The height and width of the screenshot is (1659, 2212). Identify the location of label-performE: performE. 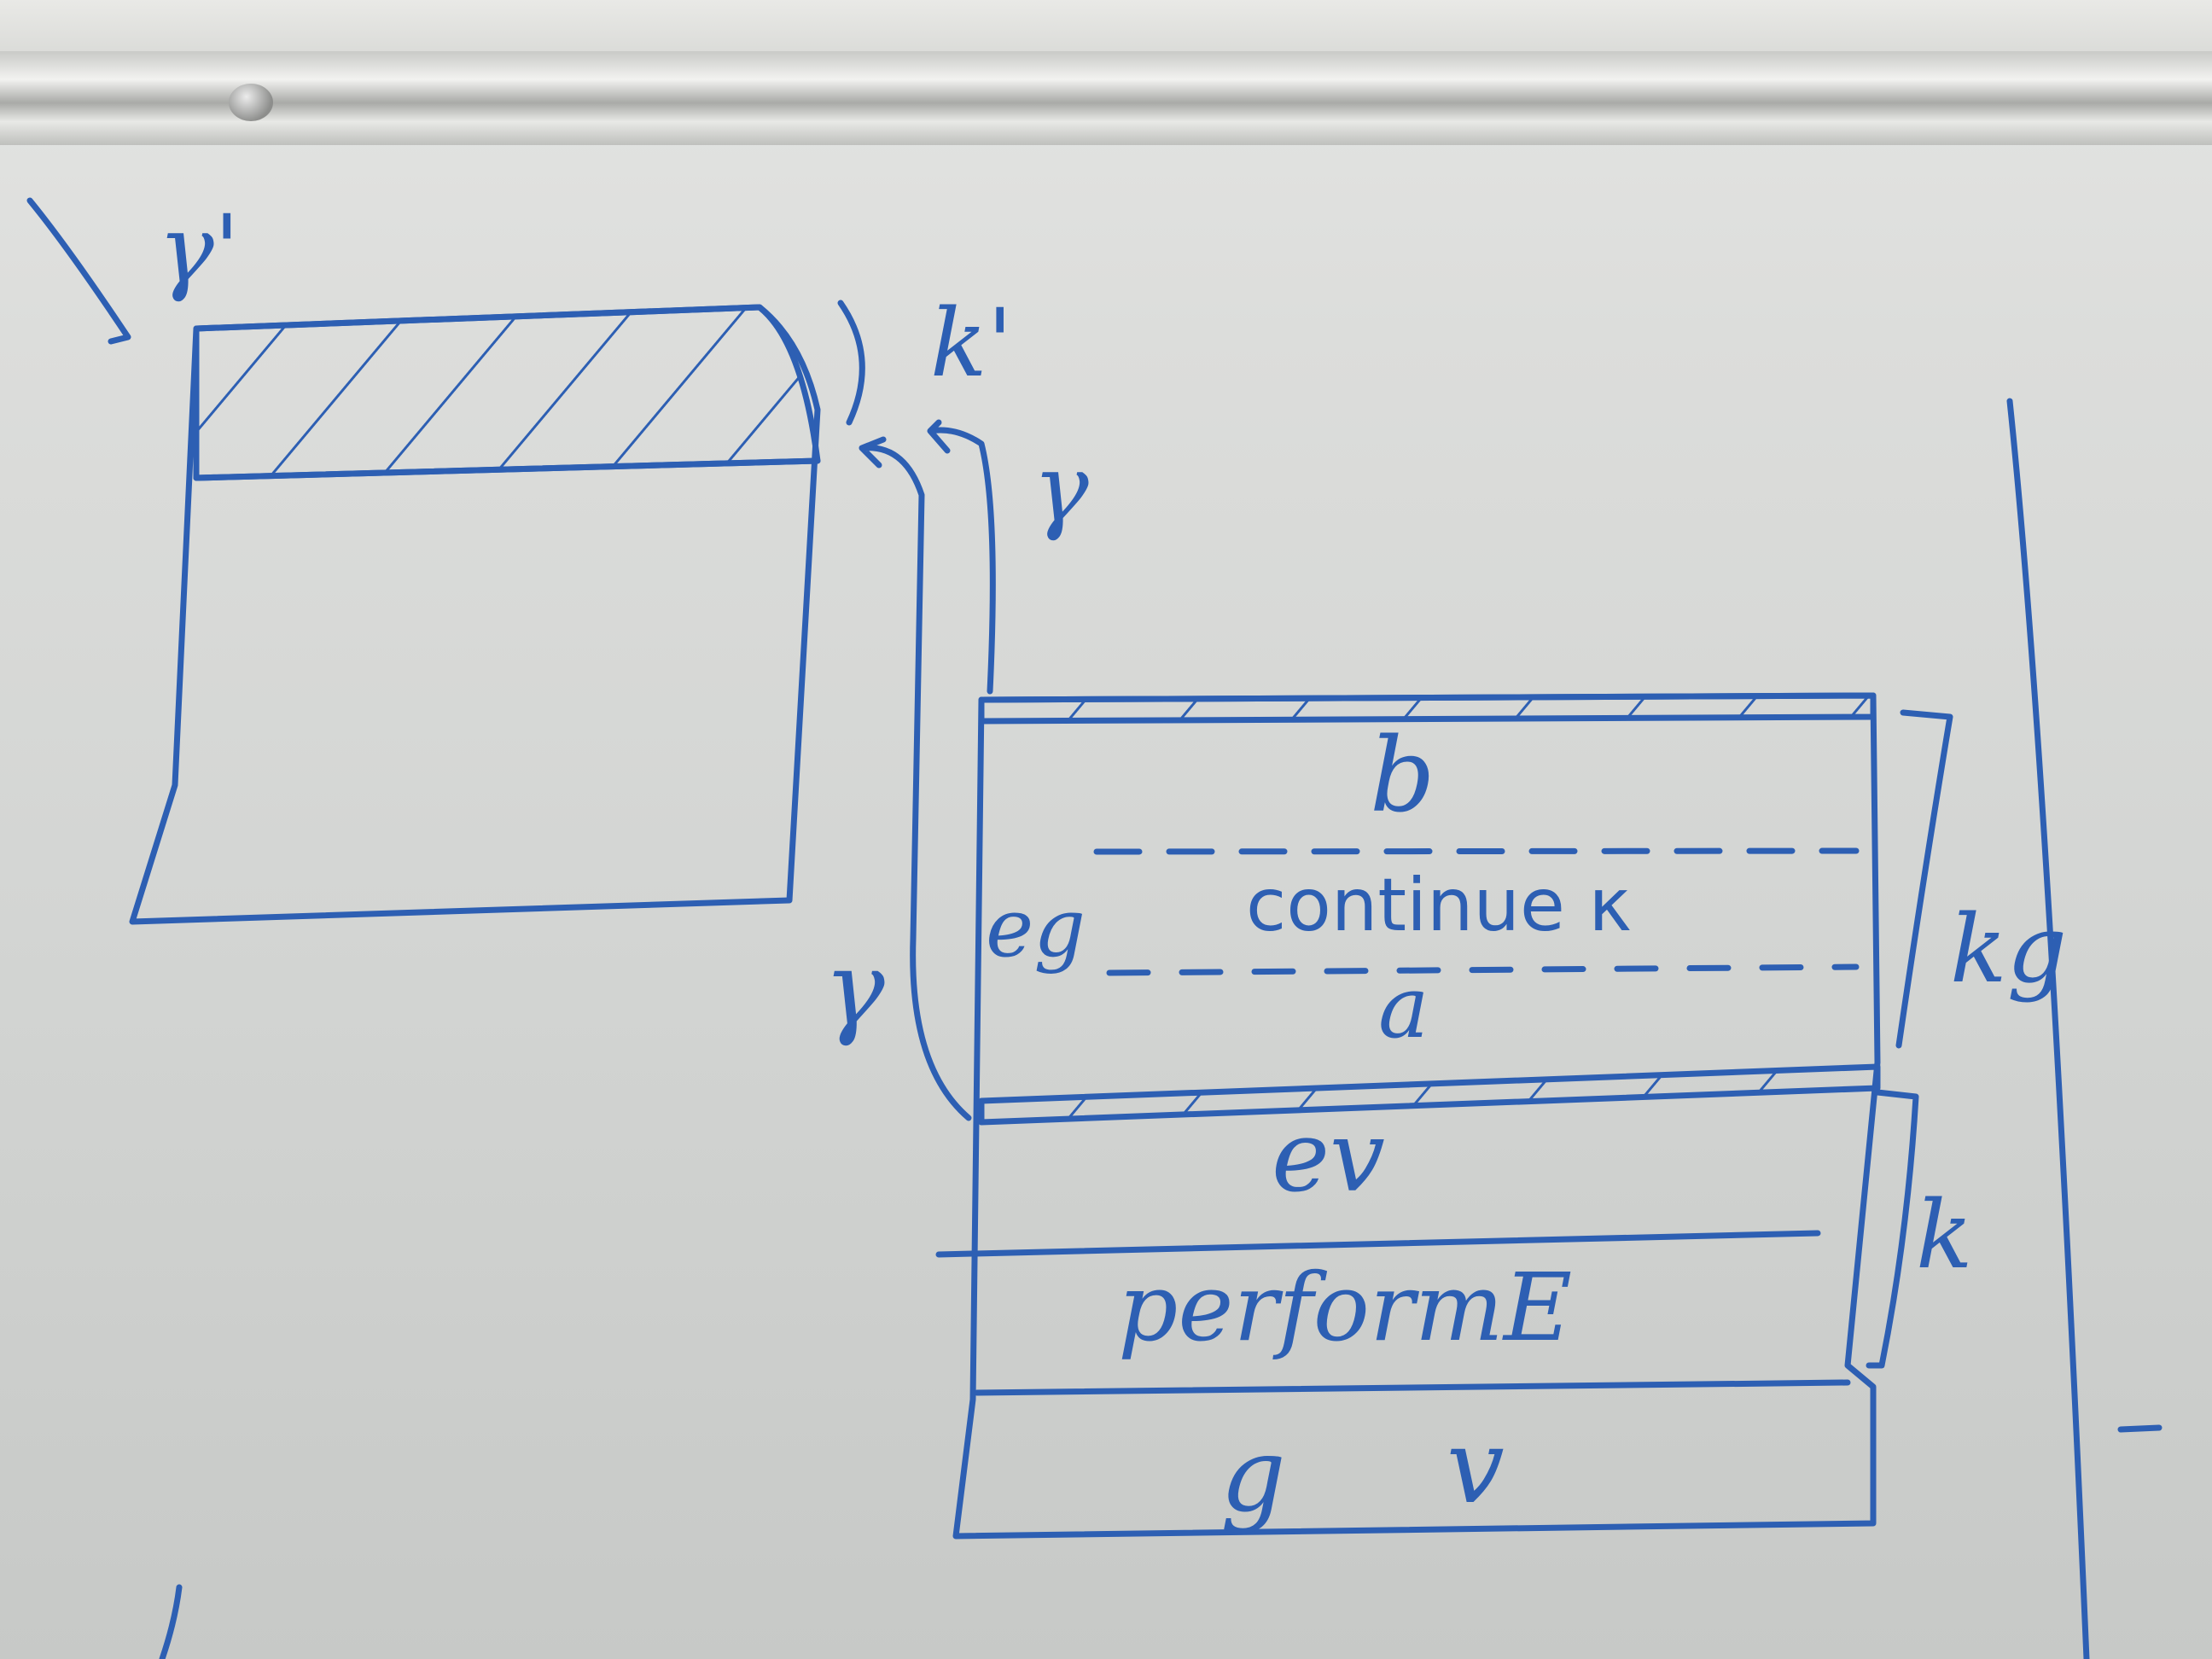
(1345, 1307).